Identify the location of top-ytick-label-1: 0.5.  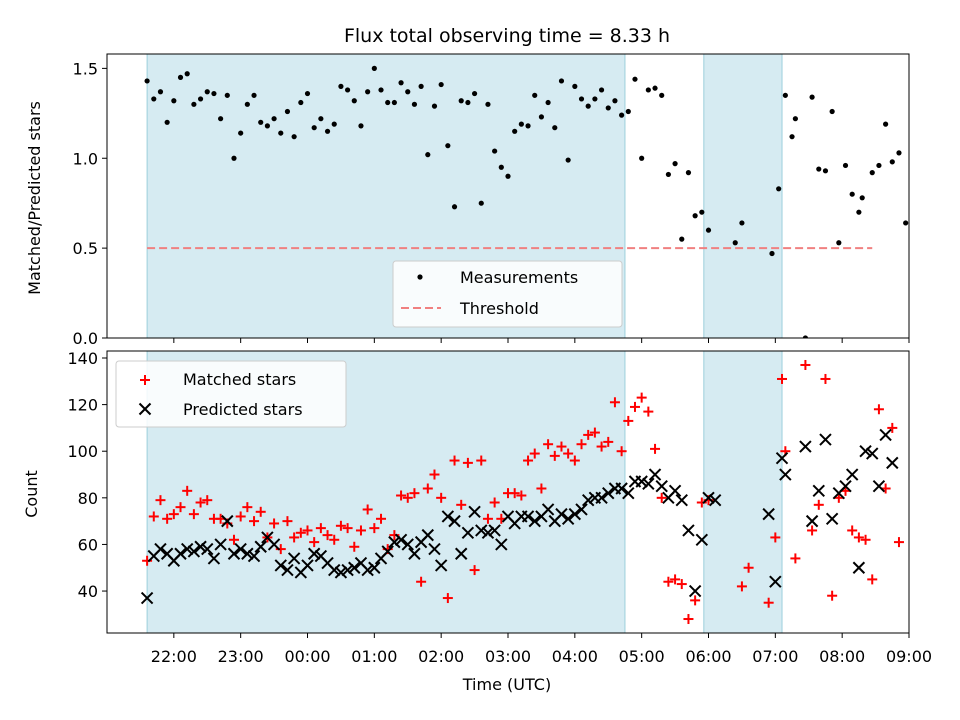
(85, 248).